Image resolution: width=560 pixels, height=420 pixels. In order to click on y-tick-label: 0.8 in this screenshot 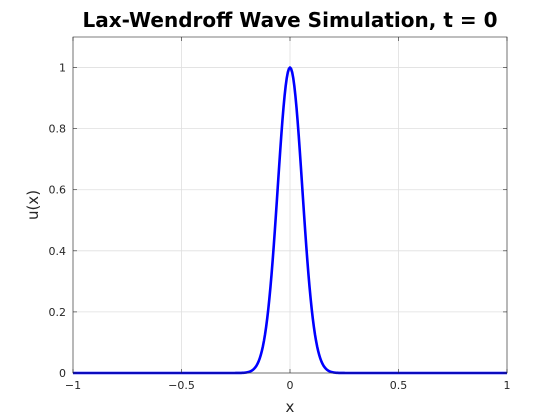, I will do `click(58, 129)`.